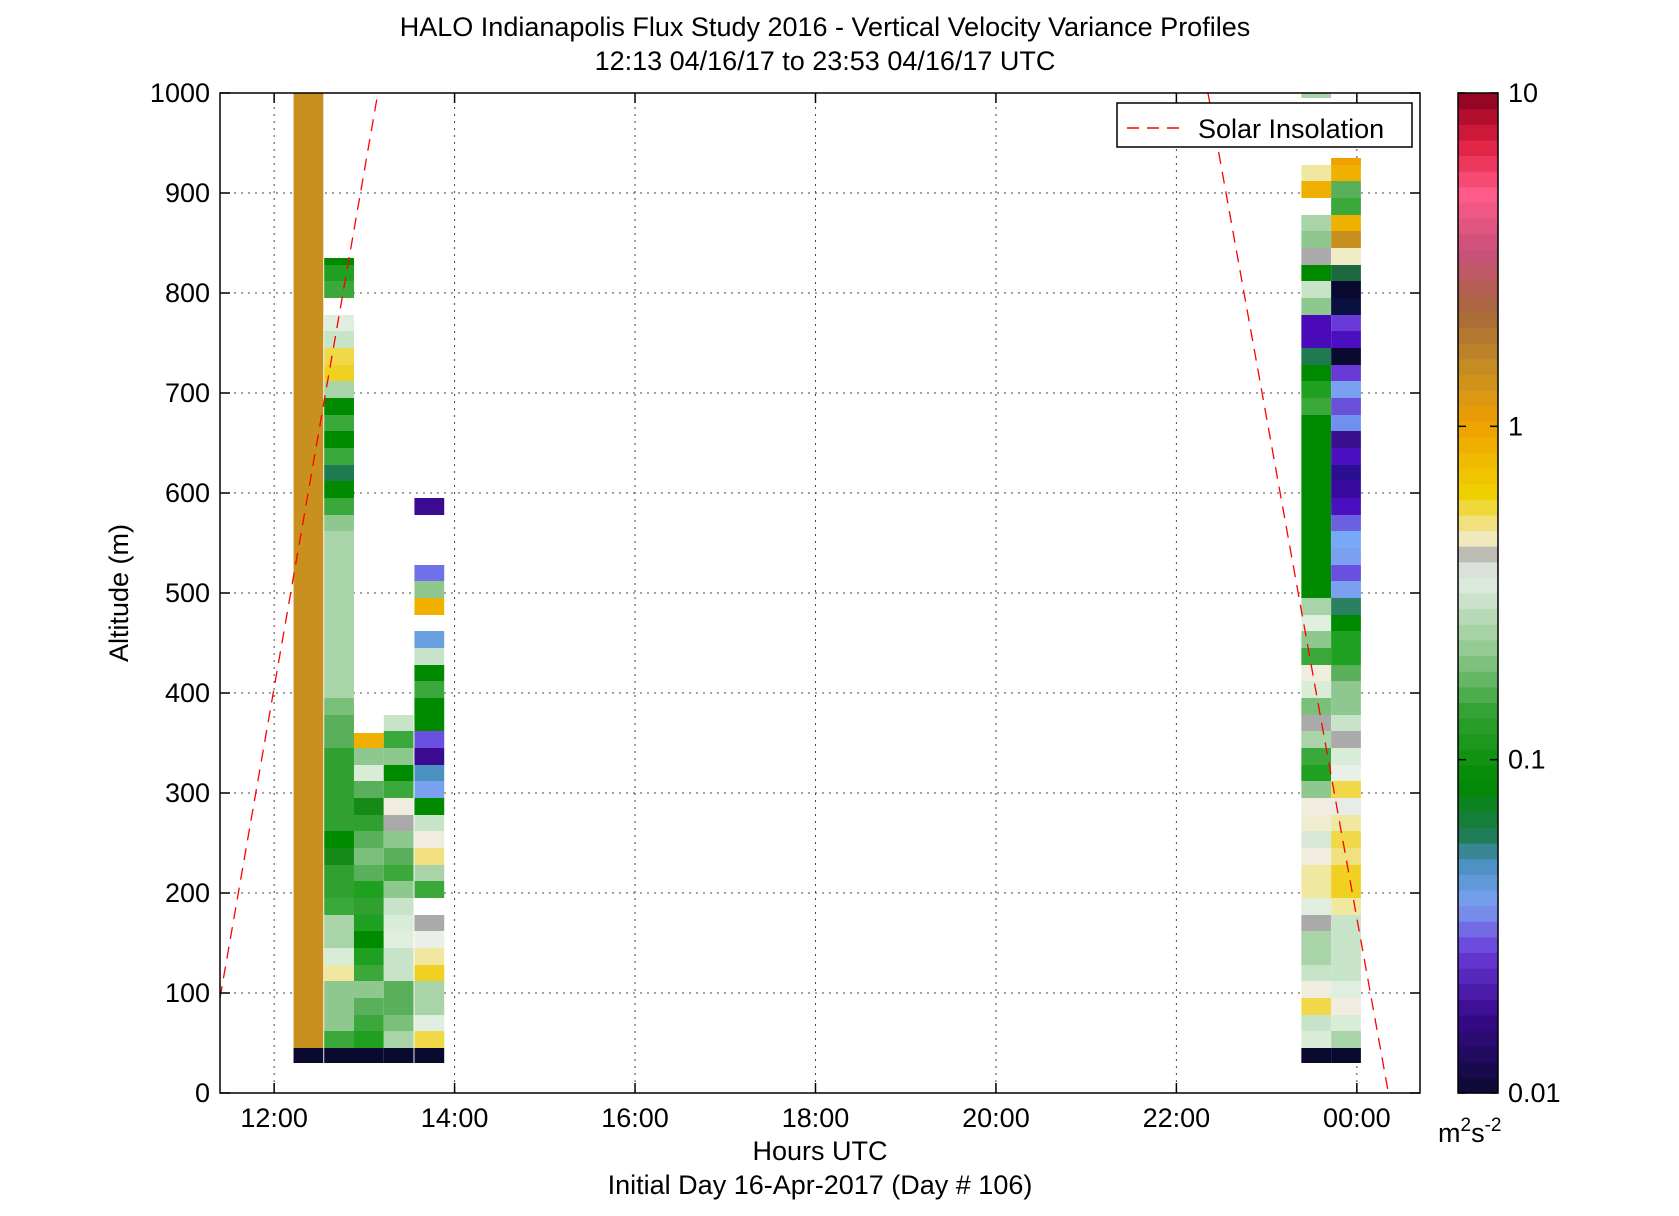 Image resolution: width=1679 pixels, height=1216 pixels. Describe the element at coordinates (187, 593) in the screenshot. I see `y-tick-label: 500` at that location.